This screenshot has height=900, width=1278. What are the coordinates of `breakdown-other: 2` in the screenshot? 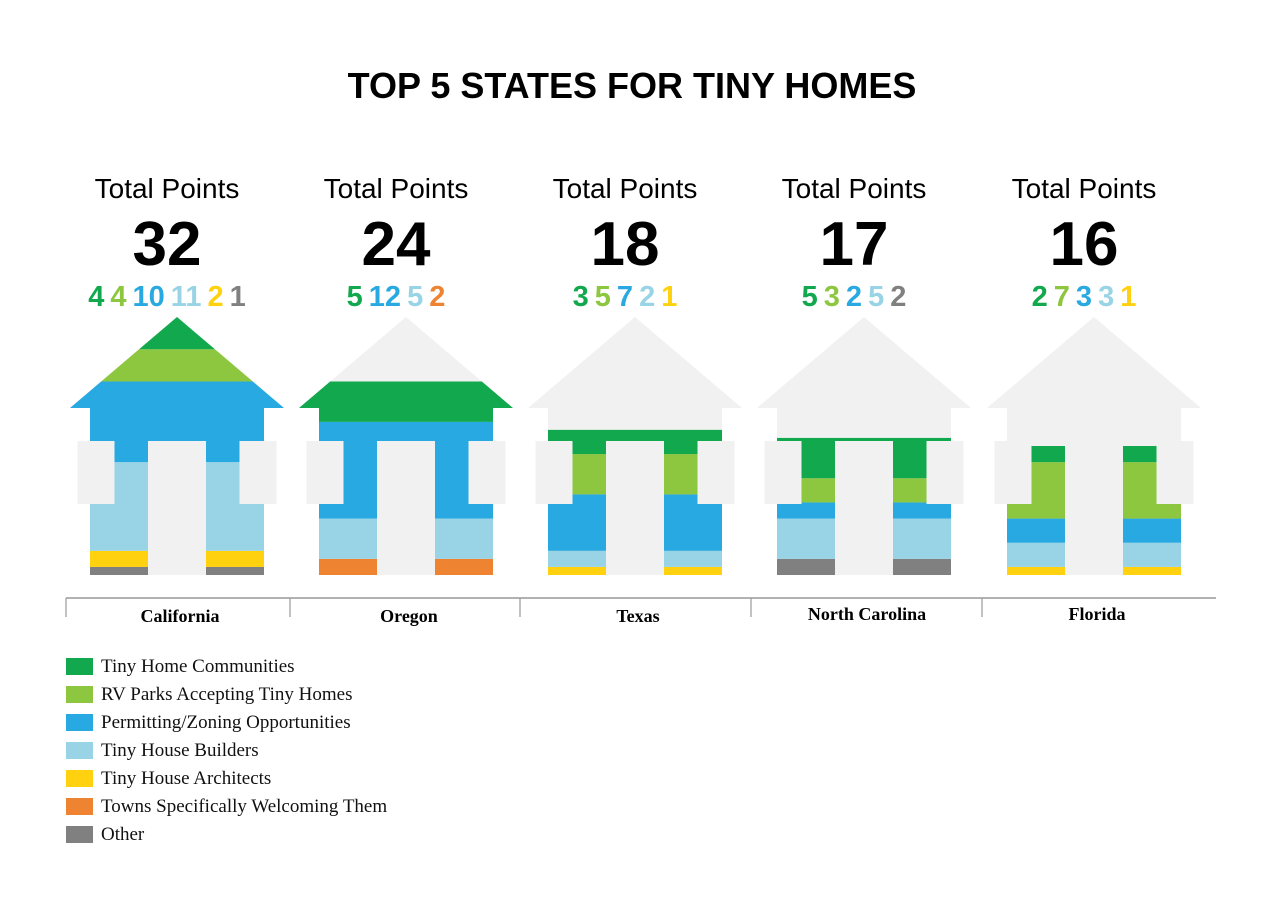 It's located at (898, 297).